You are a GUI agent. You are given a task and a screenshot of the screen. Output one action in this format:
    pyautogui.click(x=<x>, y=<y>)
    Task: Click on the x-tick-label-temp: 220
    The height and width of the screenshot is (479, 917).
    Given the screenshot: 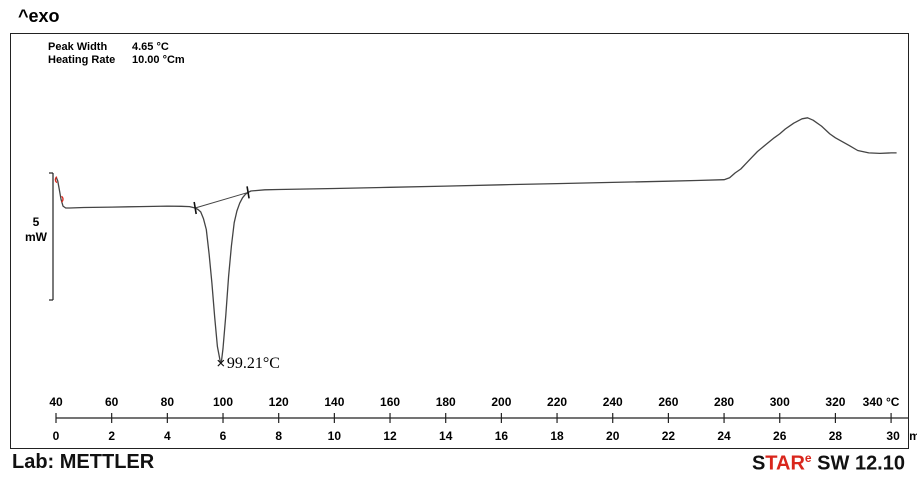 What is the action you would take?
    pyautogui.click(x=557, y=402)
    